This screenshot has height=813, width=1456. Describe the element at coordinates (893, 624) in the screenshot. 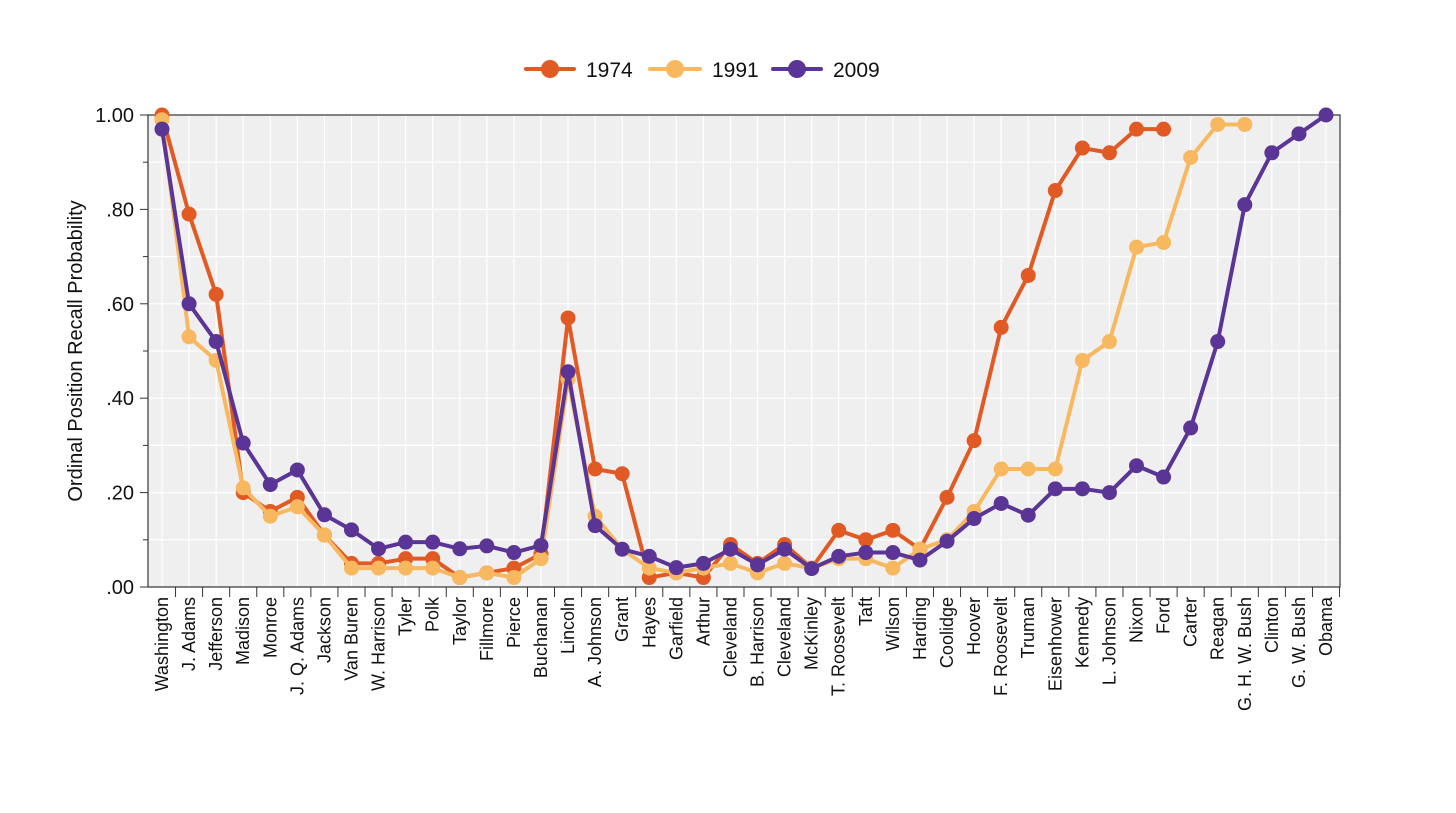

I see `x-tick-label: Wilson` at that location.